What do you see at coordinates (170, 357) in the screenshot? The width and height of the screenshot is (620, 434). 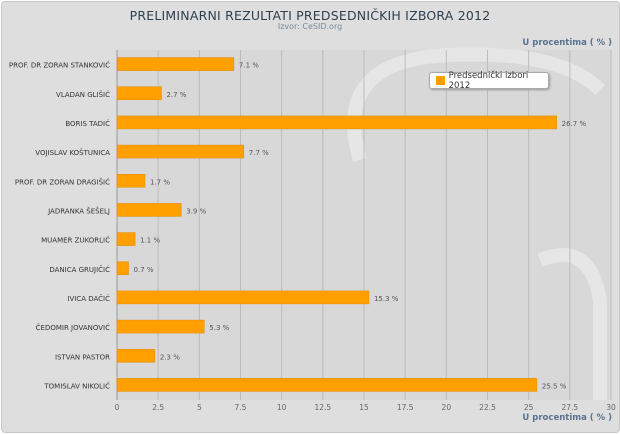 I see `data-label: 2.3 %` at bounding box center [170, 357].